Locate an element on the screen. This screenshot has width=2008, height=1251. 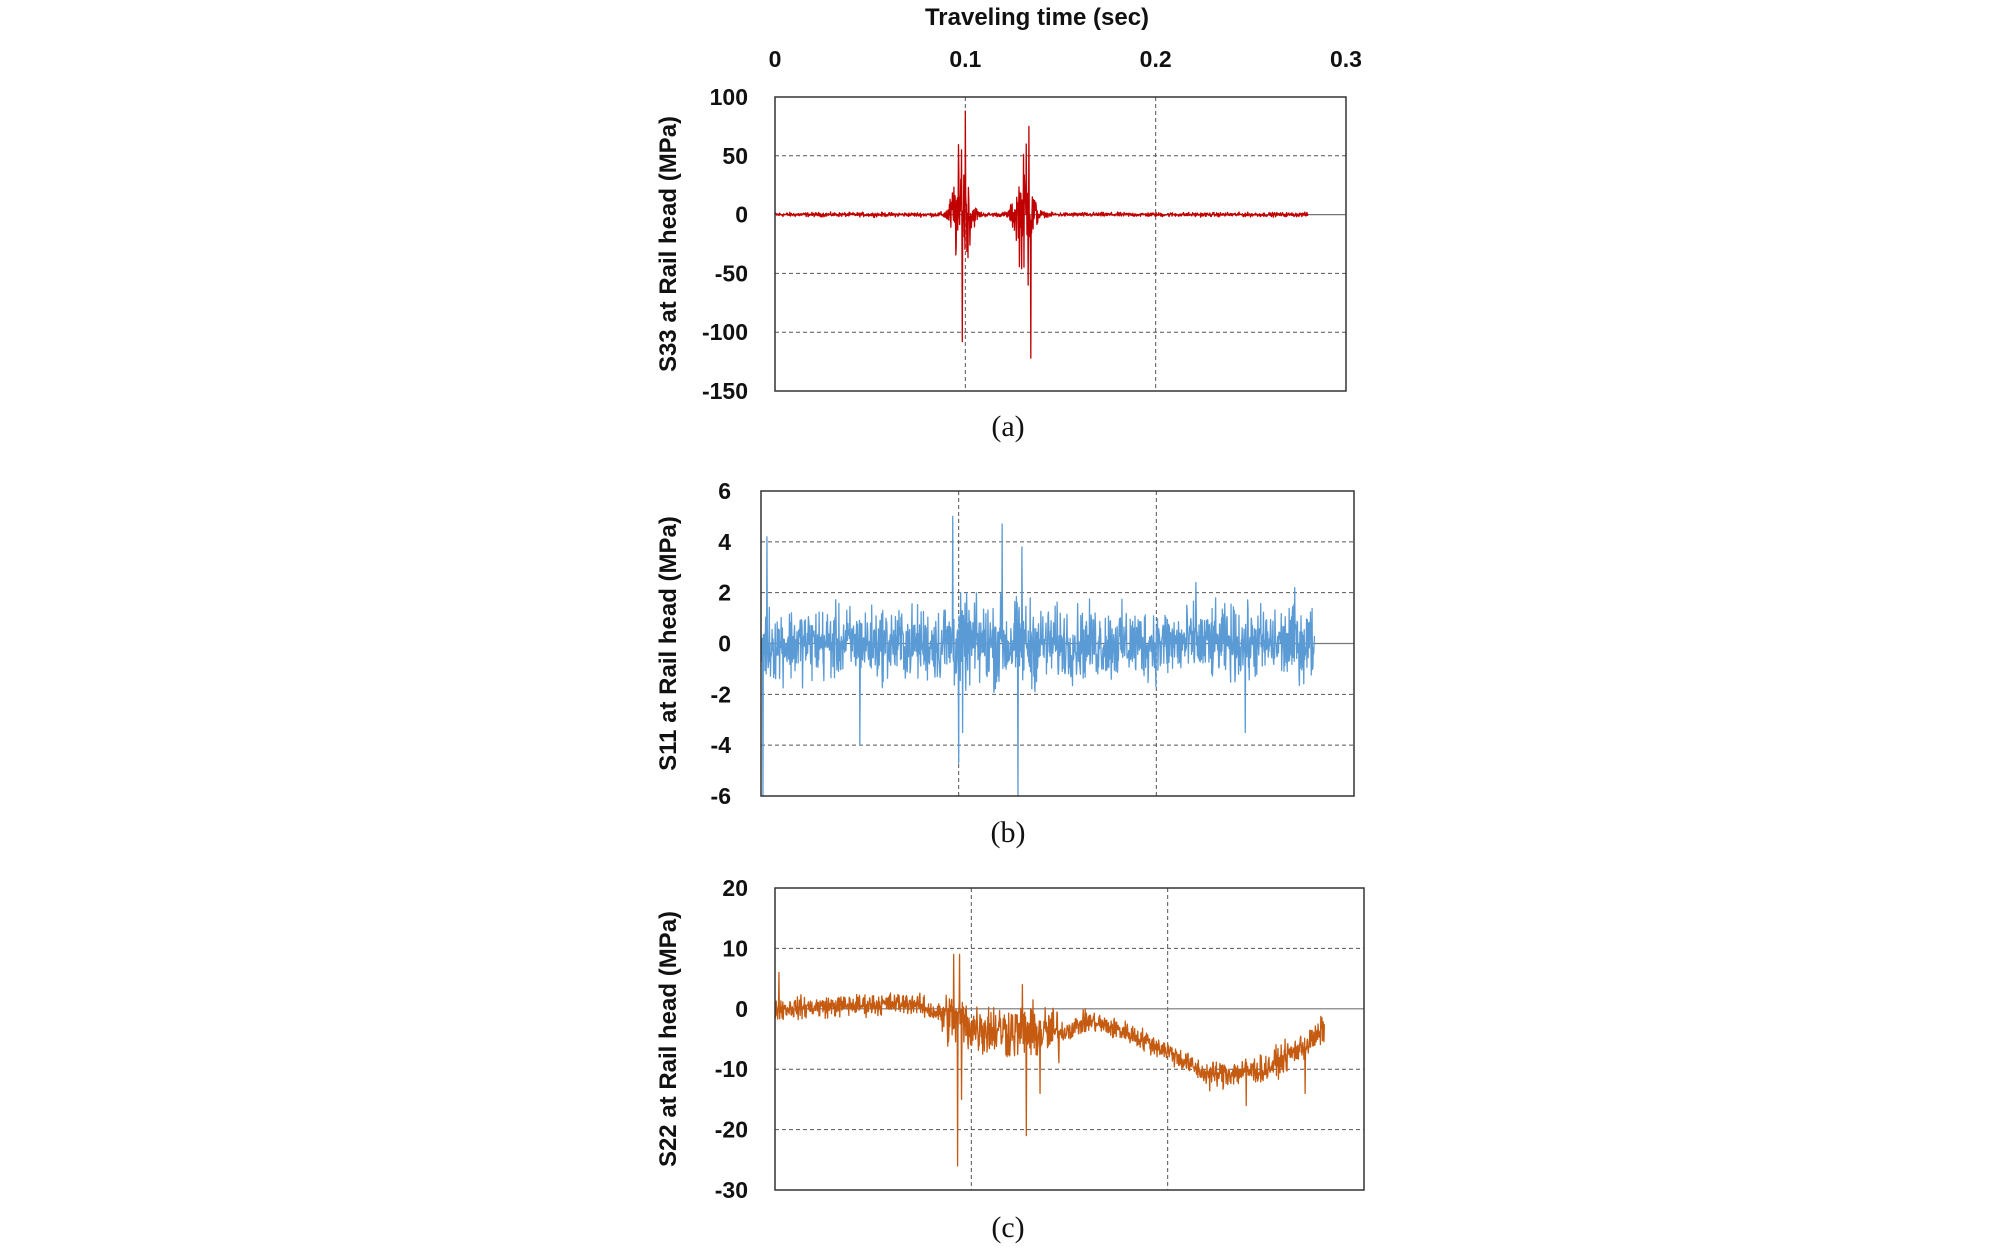
chart-c: 20 10 0 -10 -20 -30 S22 at Rail head (MPa) (c) is located at coordinates (1010, 1059).